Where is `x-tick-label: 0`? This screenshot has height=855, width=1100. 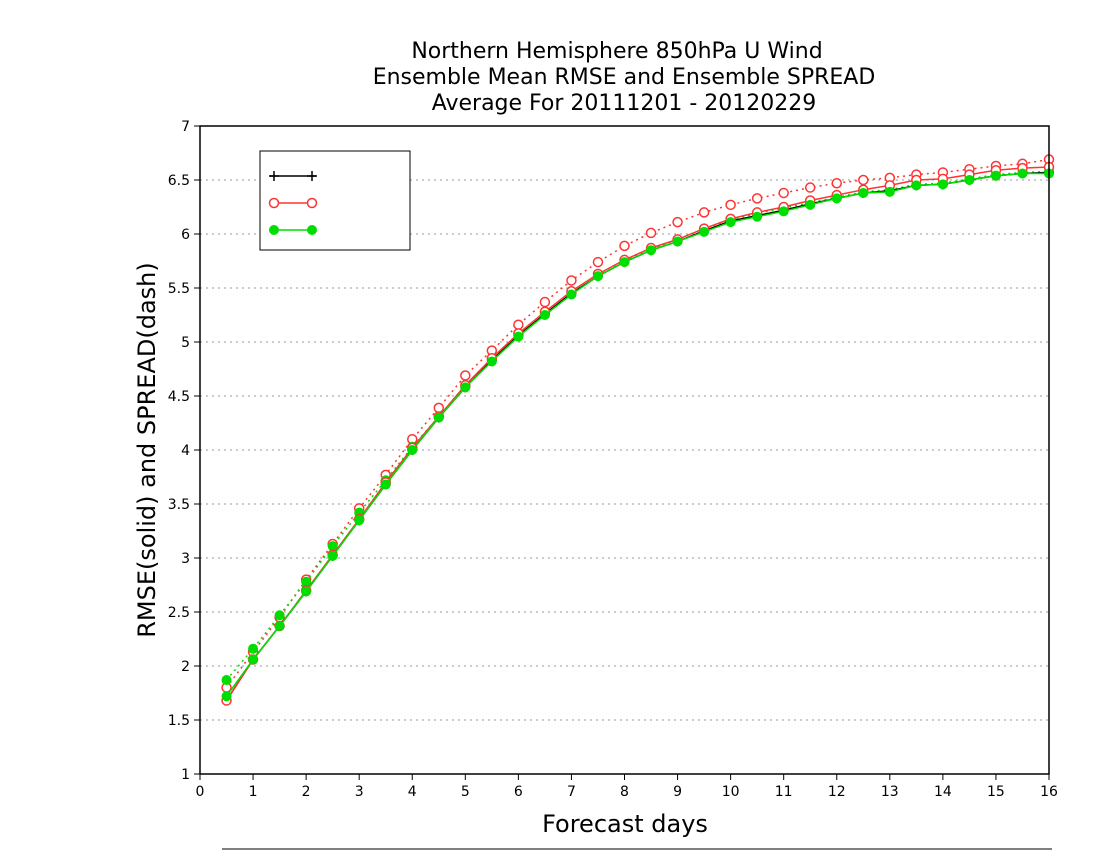 x-tick-label: 0 is located at coordinates (200, 792).